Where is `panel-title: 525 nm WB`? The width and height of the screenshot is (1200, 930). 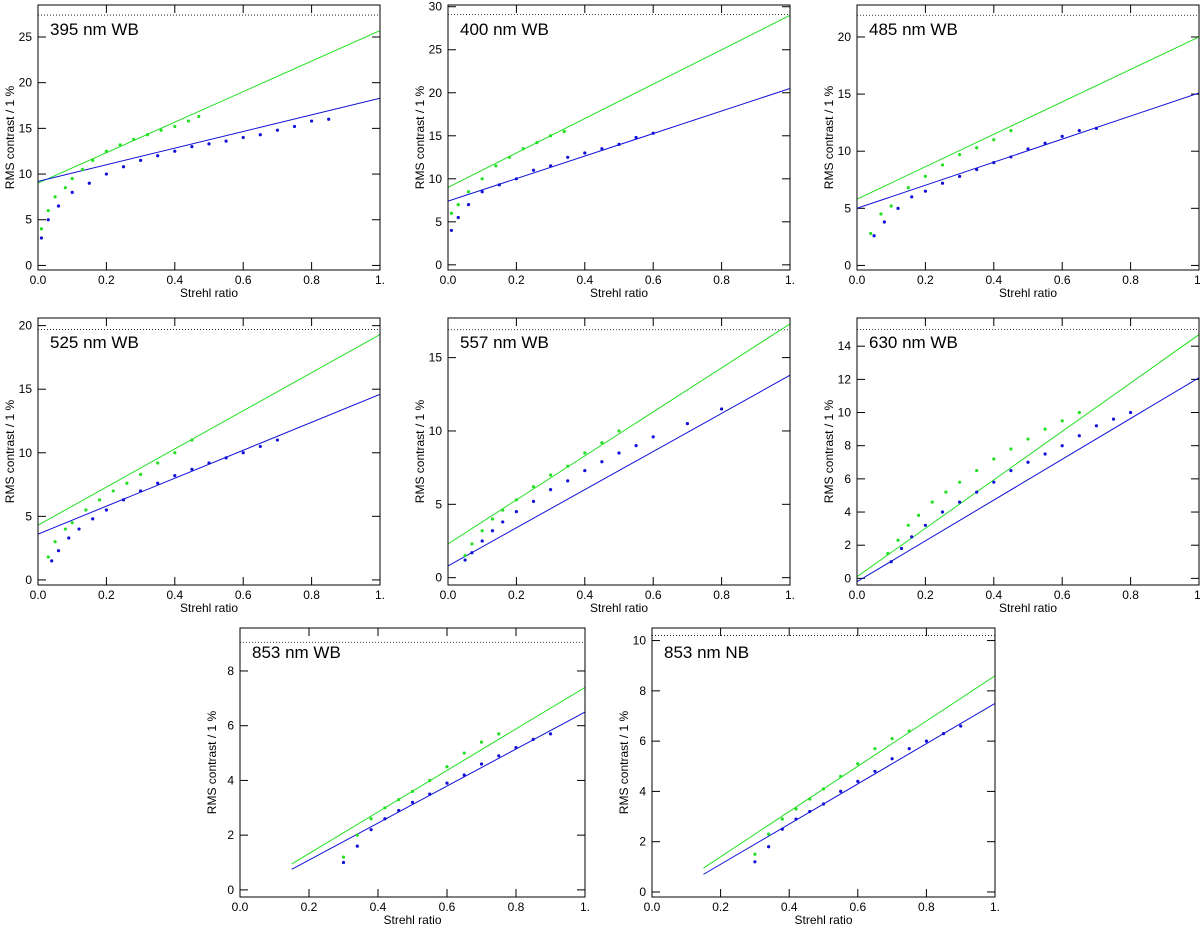 panel-title: 525 nm WB is located at coordinates (94, 342).